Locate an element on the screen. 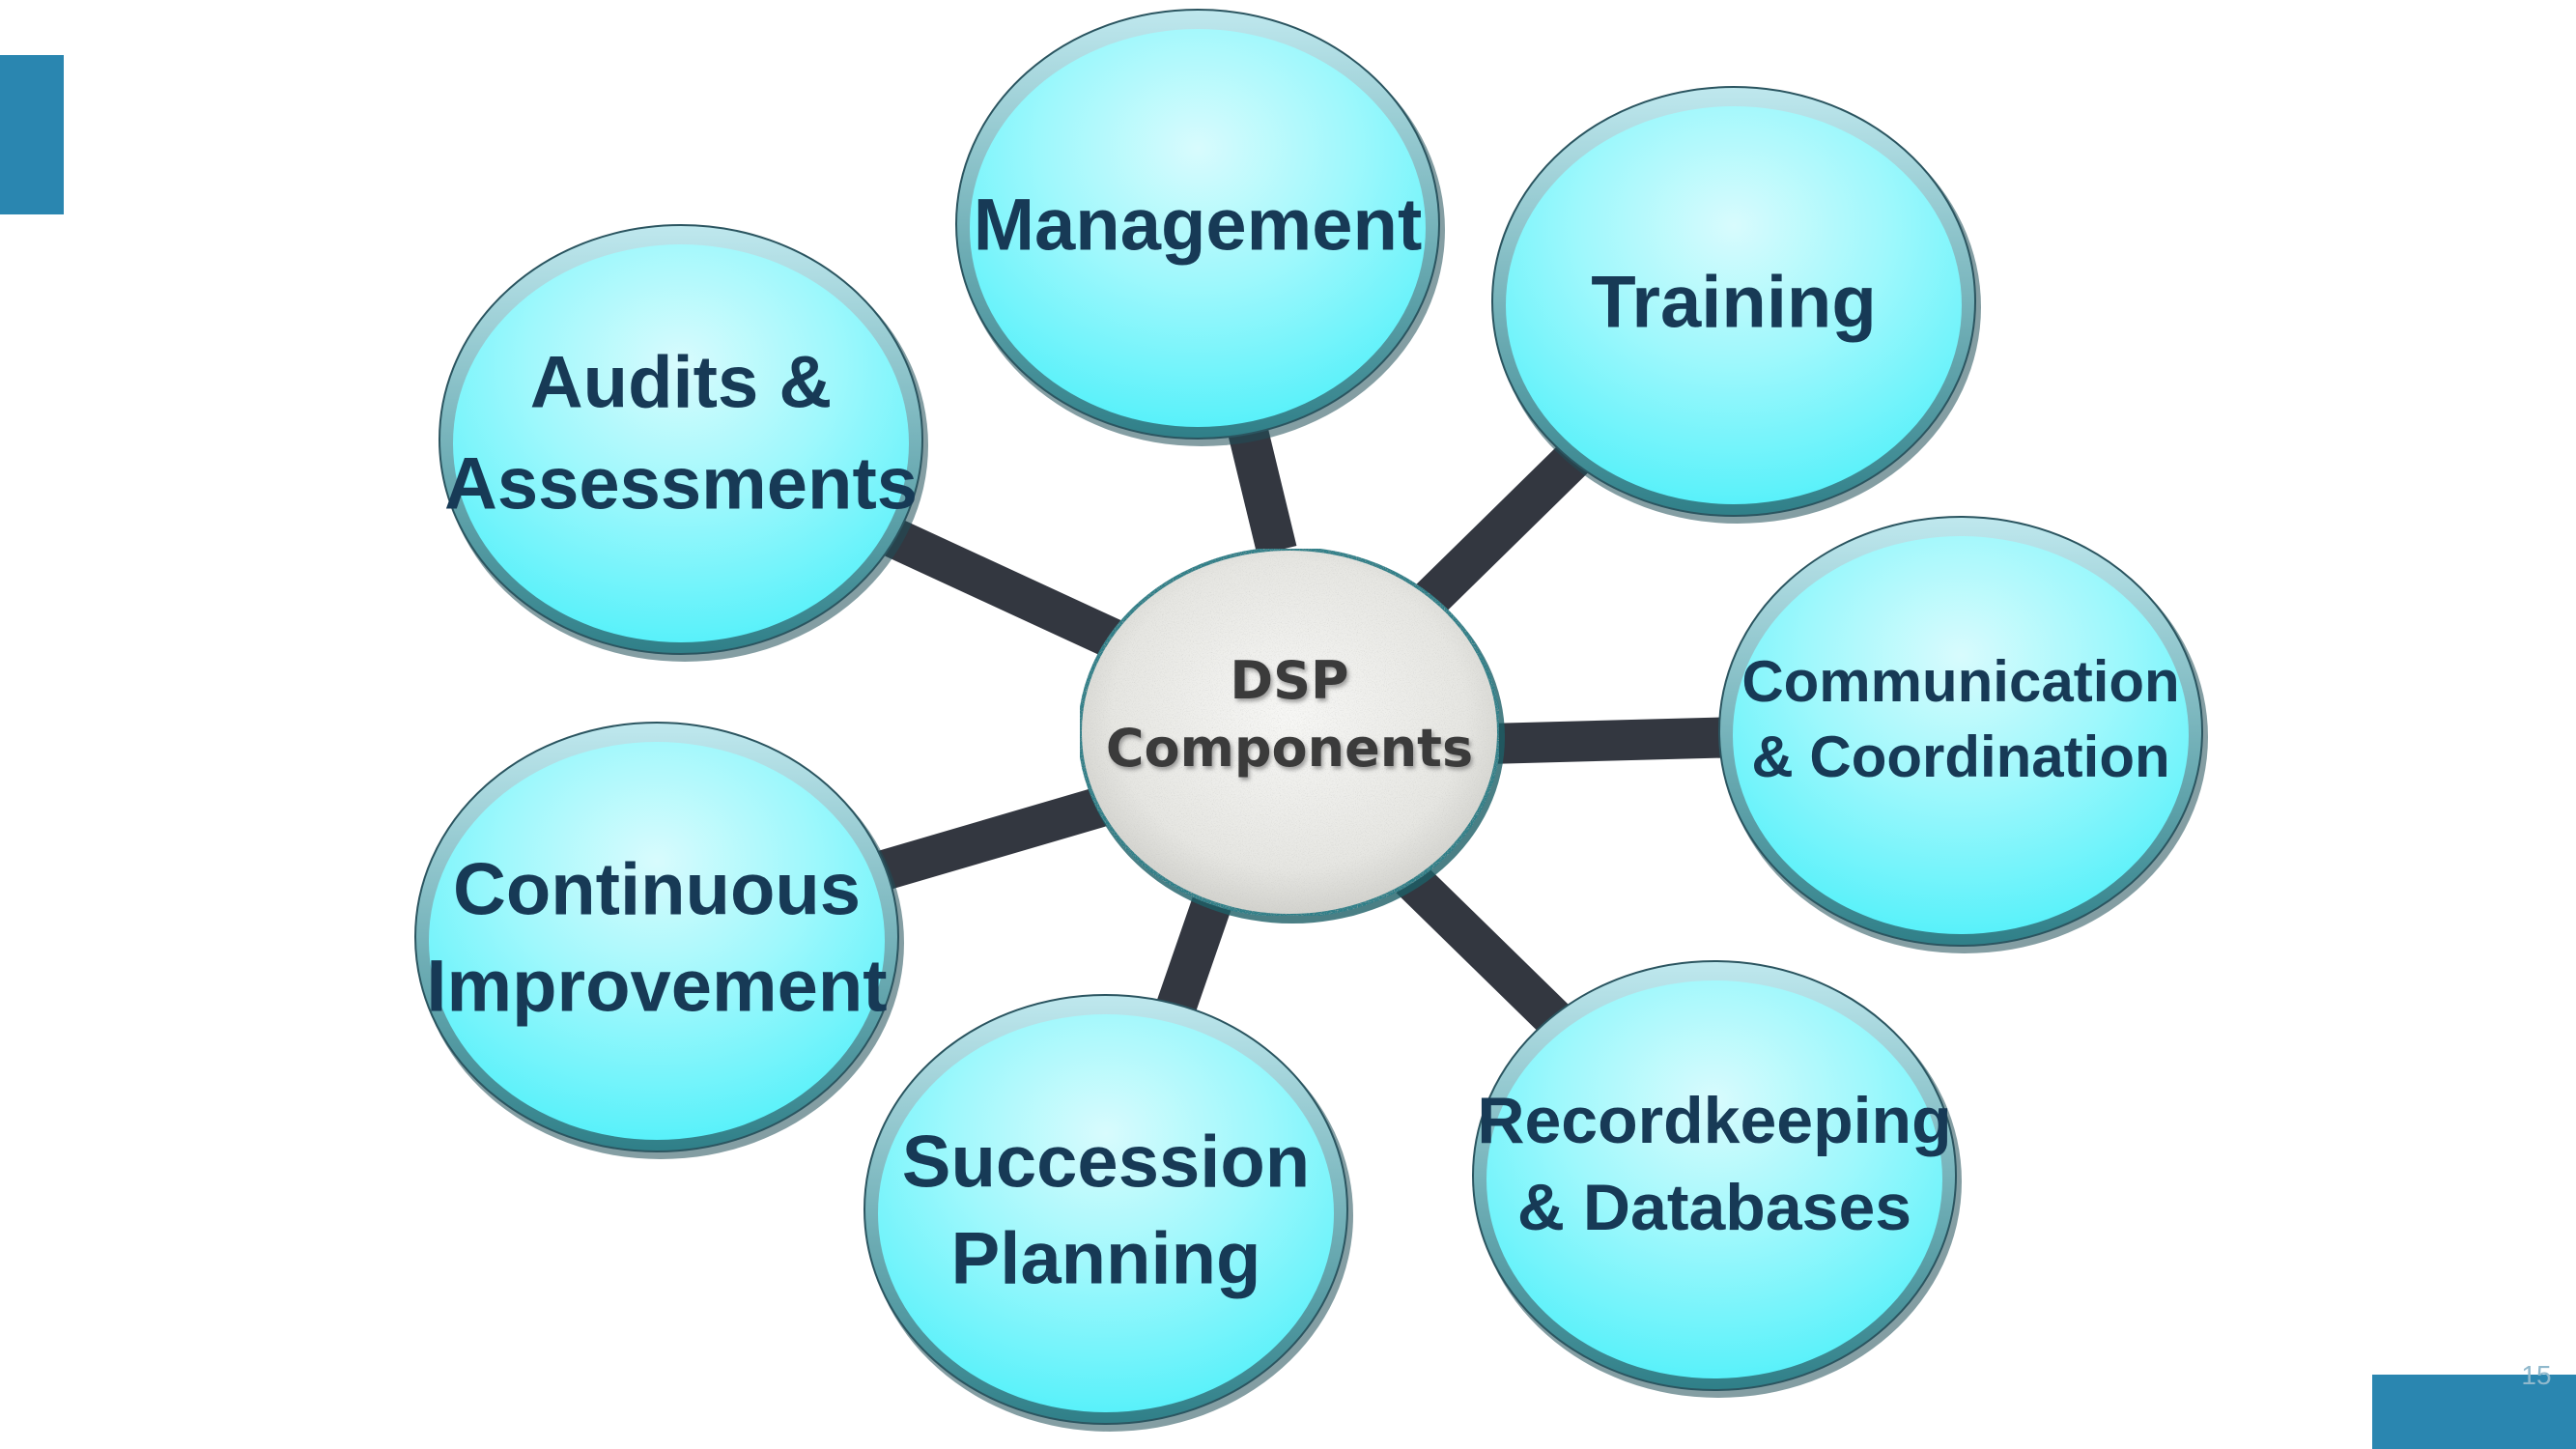 This screenshot has width=2576, height=1449. node-succession-label-1: Planning is located at coordinates (1106, 1259).